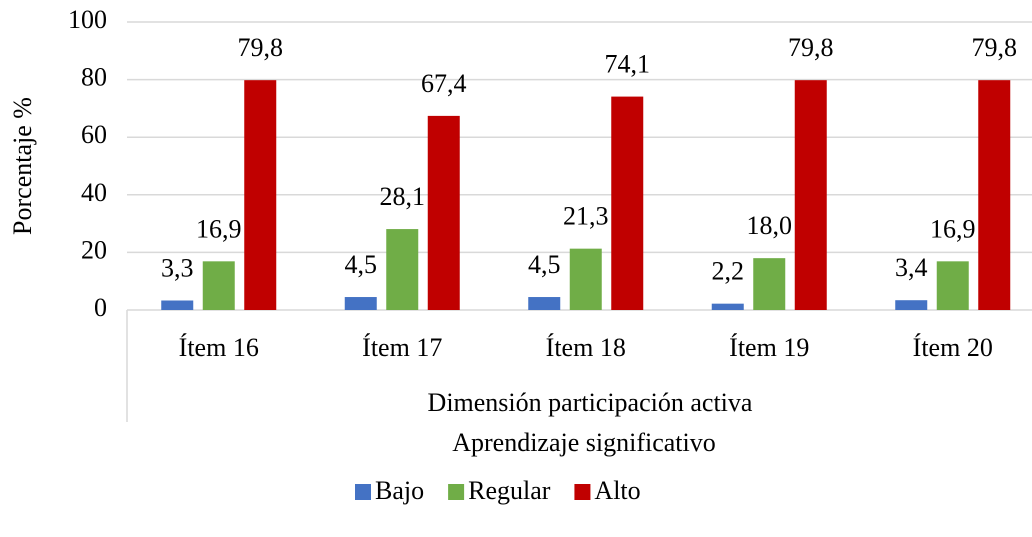 This screenshot has width=1032, height=537. Describe the element at coordinates (728, 271) in the screenshot. I see `value-label: 2,2` at that location.